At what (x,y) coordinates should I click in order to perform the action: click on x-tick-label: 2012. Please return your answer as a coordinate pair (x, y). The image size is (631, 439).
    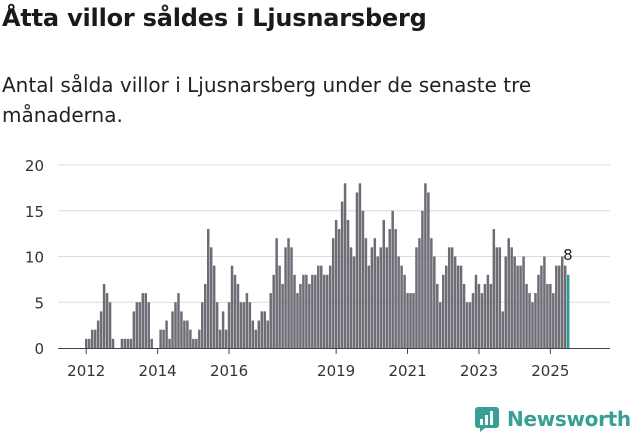
    Looking at the image, I should click on (86, 371).